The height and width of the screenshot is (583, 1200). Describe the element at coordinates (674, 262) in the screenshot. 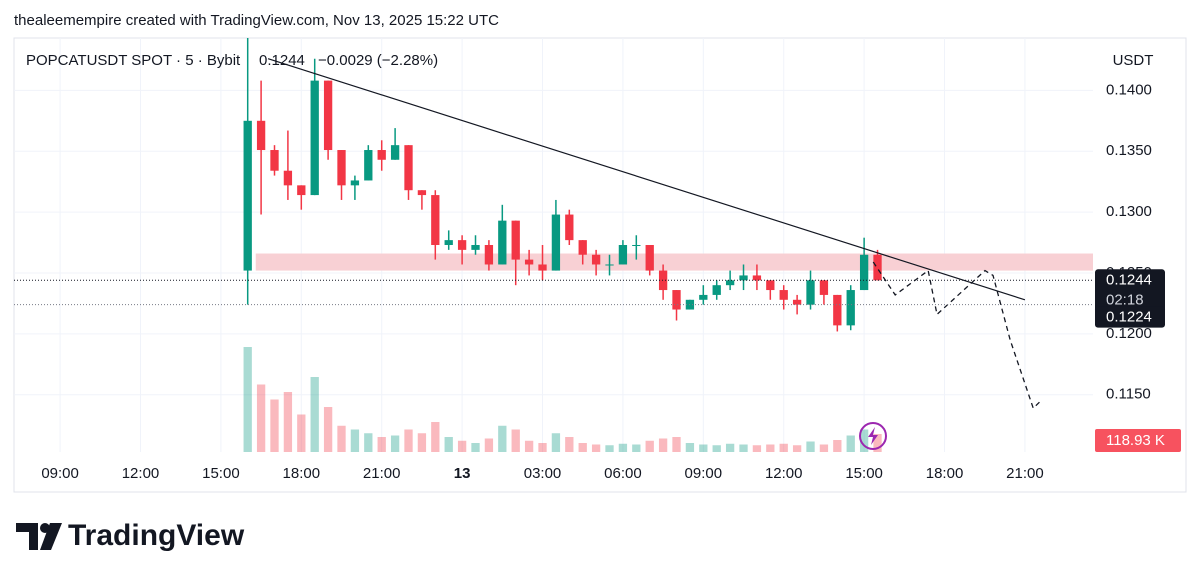

I see `zone` at that location.